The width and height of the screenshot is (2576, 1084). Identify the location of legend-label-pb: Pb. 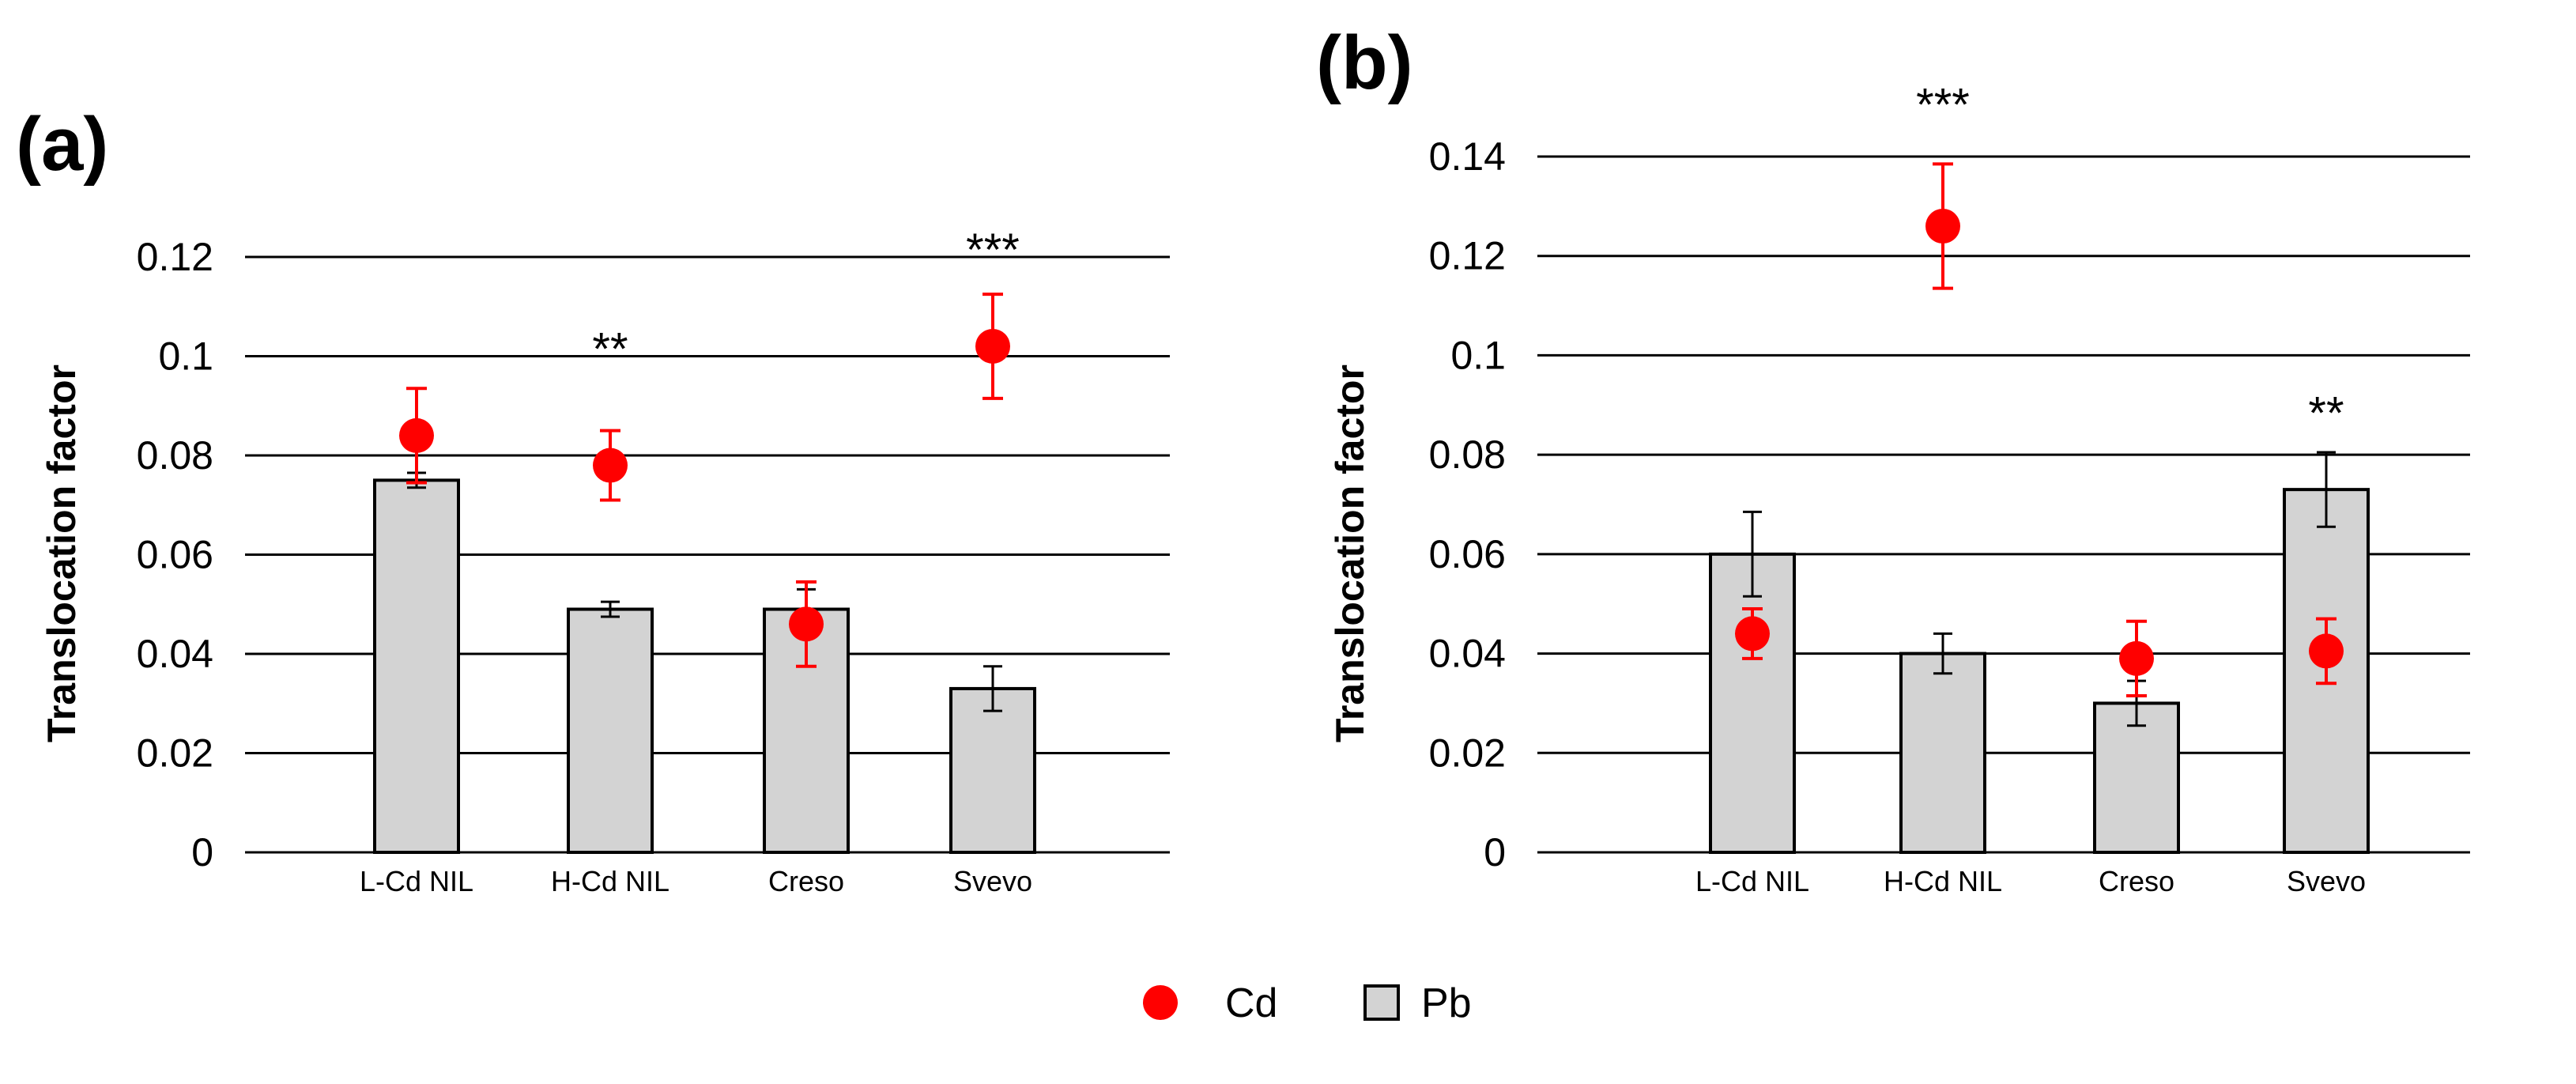
(1446, 1003).